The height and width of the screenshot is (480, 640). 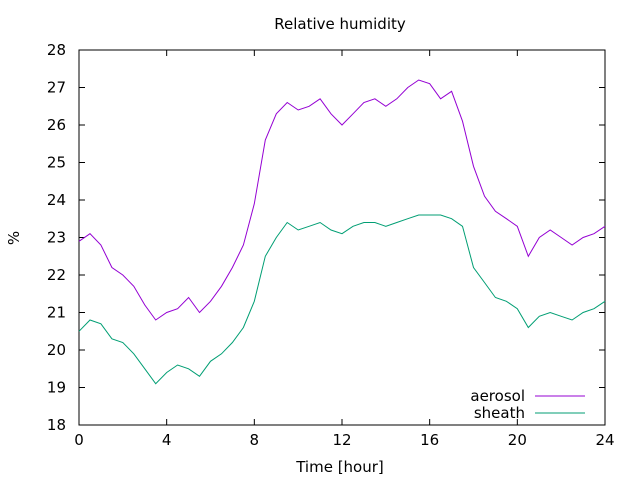 What do you see at coordinates (497, 396) in the screenshot?
I see `legend-label-aerosol: aerosol` at bounding box center [497, 396].